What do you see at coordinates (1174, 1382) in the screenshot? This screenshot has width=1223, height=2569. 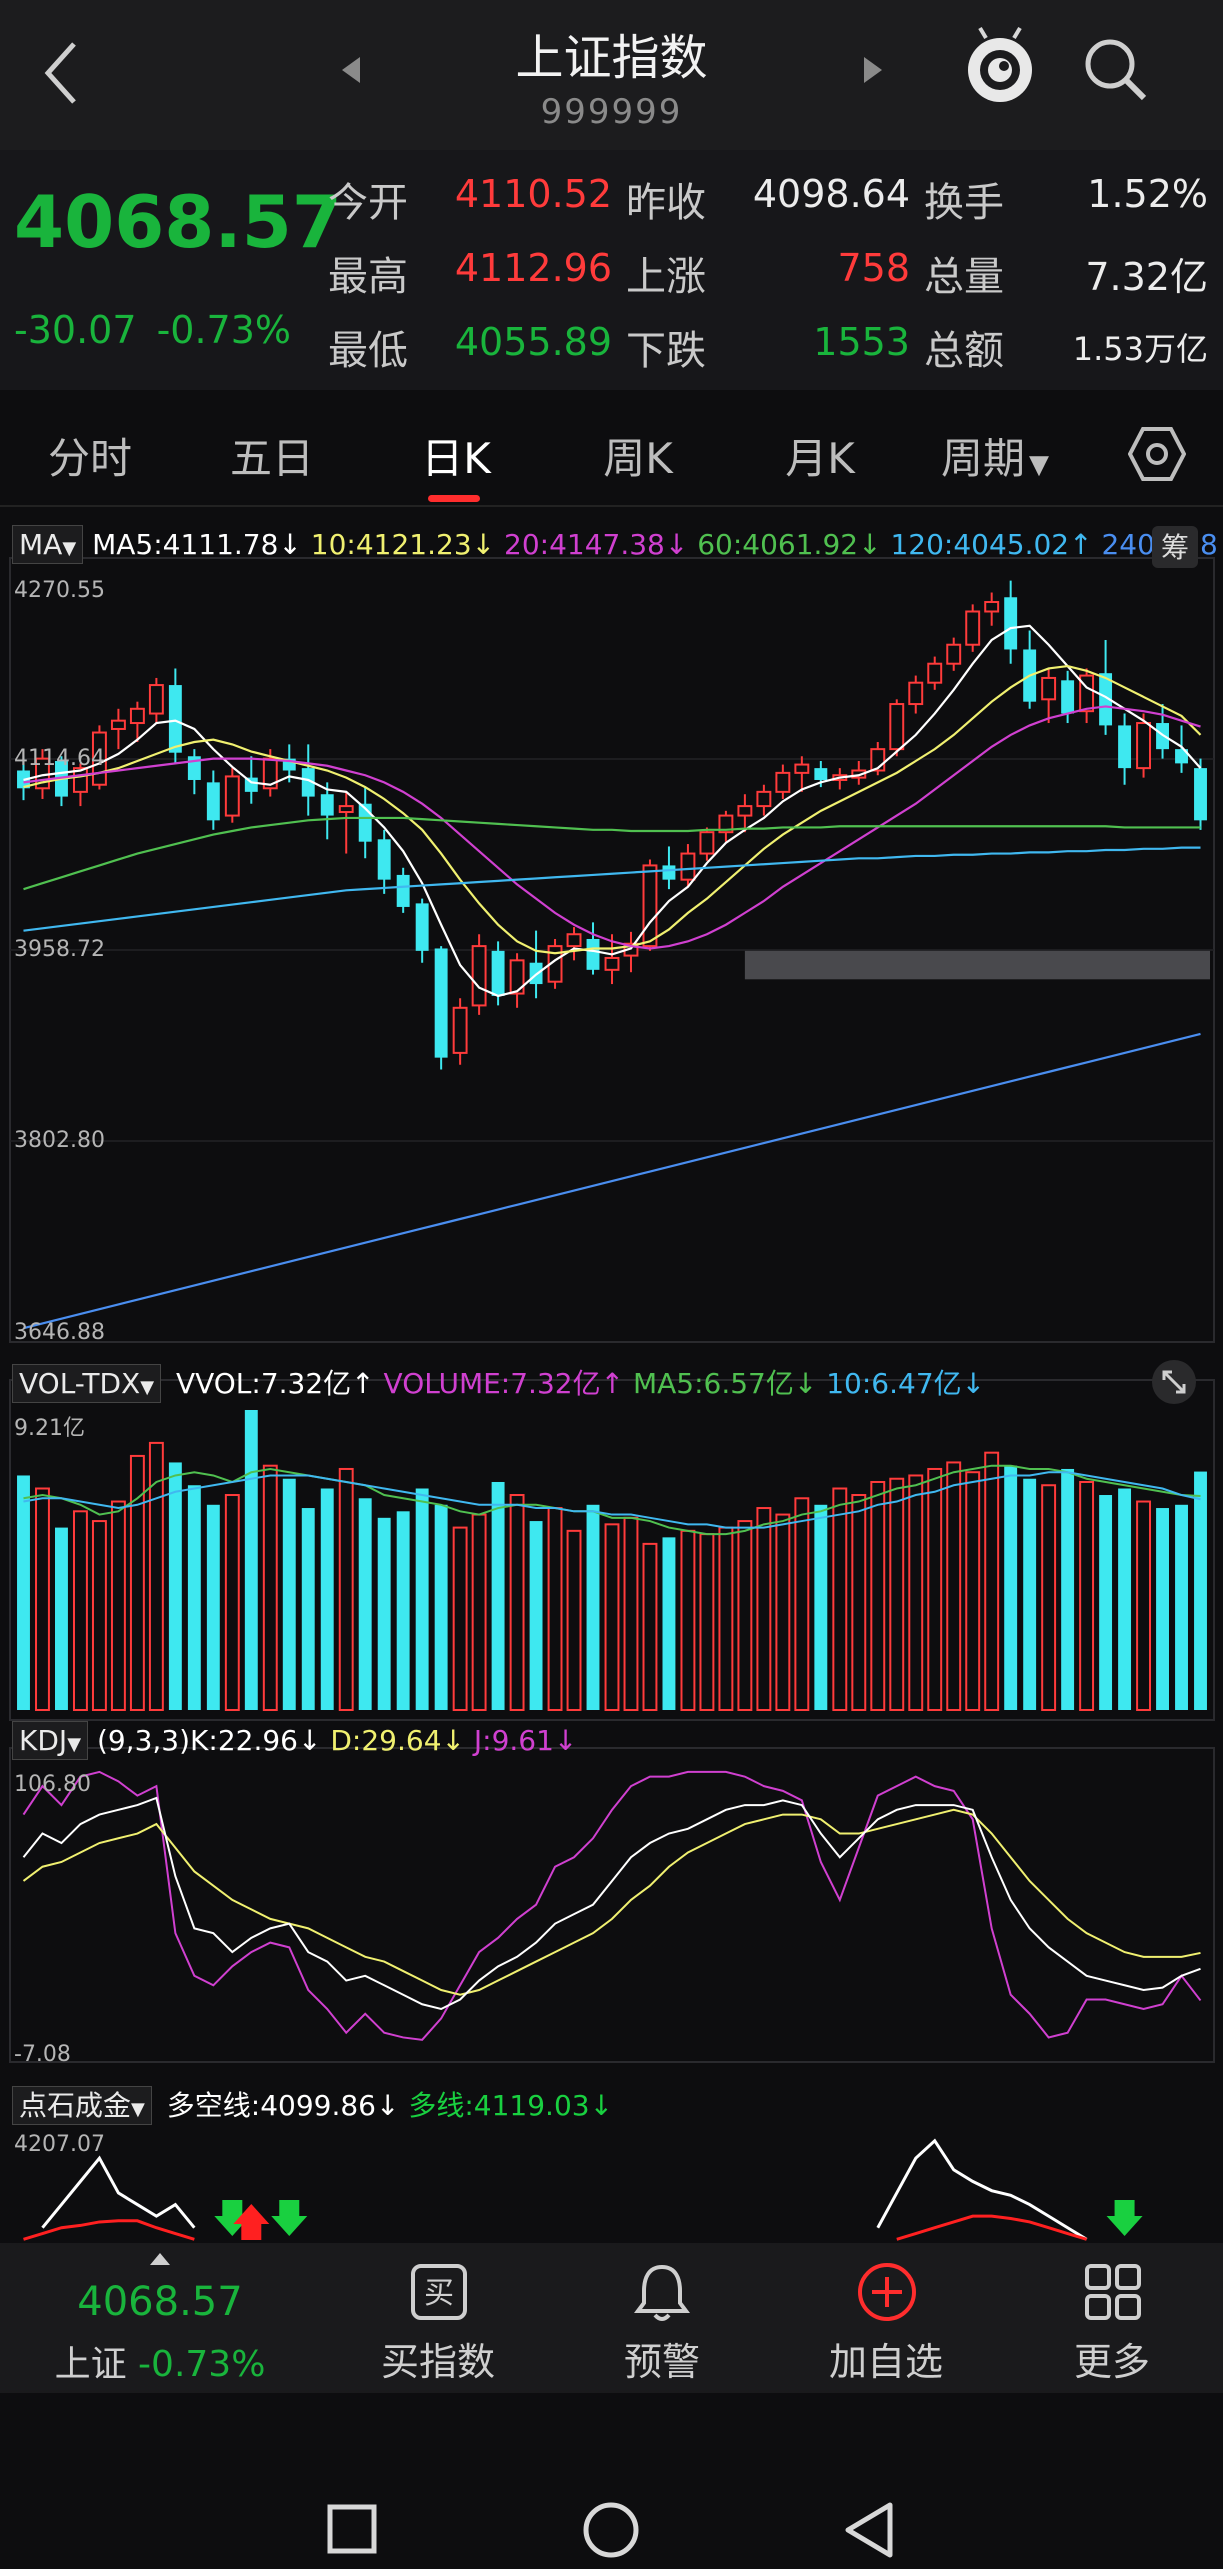 I see `expand-icon` at bounding box center [1174, 1382].